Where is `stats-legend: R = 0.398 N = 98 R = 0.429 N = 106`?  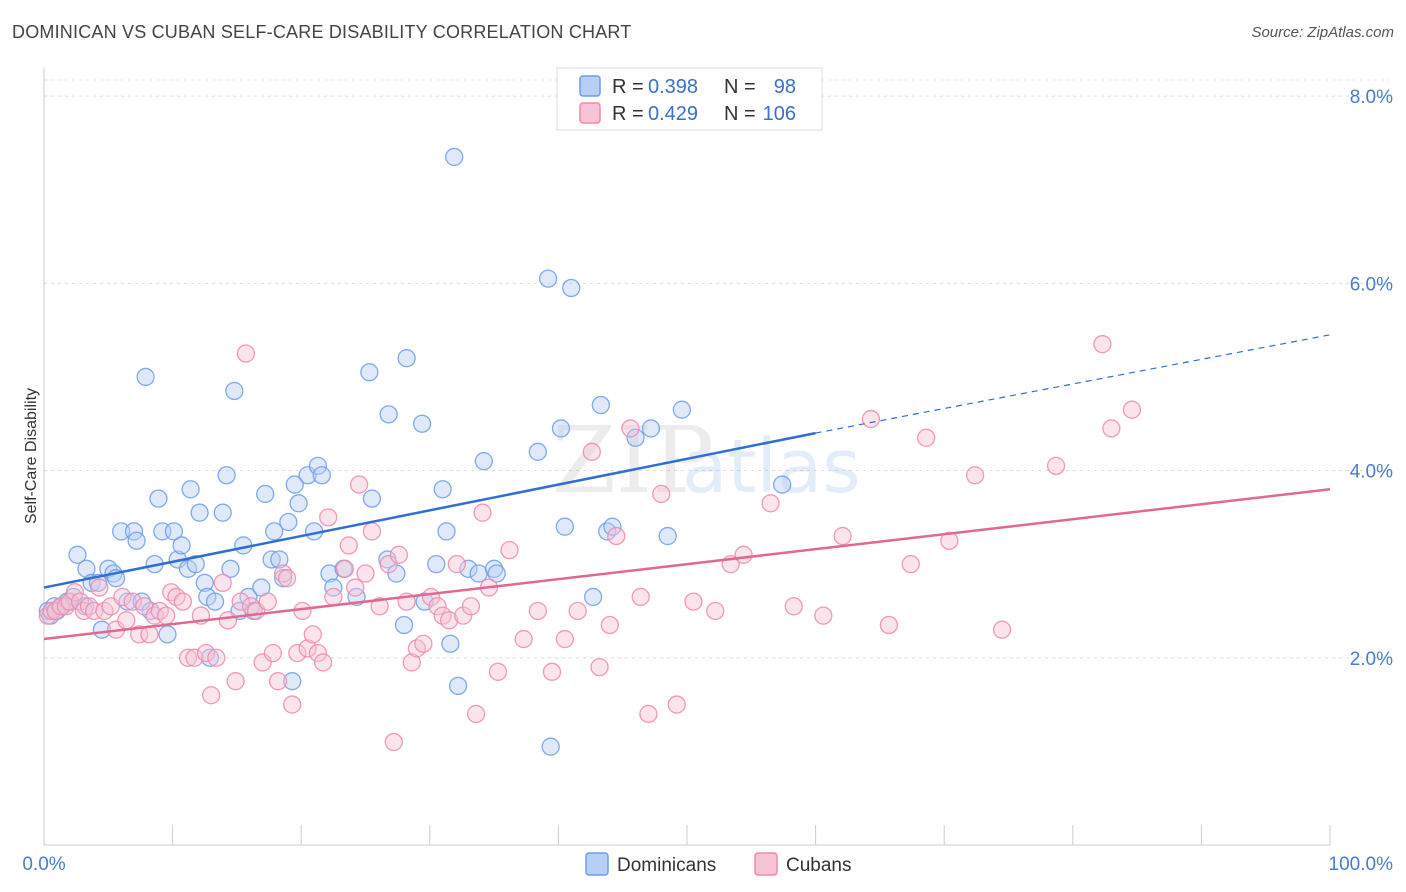 stats-legend: R = 0.398 N = 98 R = 0.429 N = 106 is located at coordinates (689, 99).